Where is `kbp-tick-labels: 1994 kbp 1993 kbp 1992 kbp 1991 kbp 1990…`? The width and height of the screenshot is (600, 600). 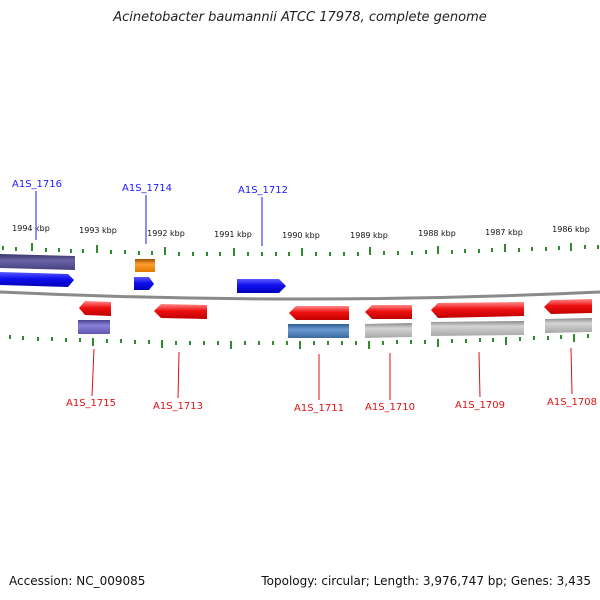
kbp-tick-labels: 1994 kbp 1993 kbp 1992 kbp 1991 kbp 1990… is located at coordinates (301, 232).